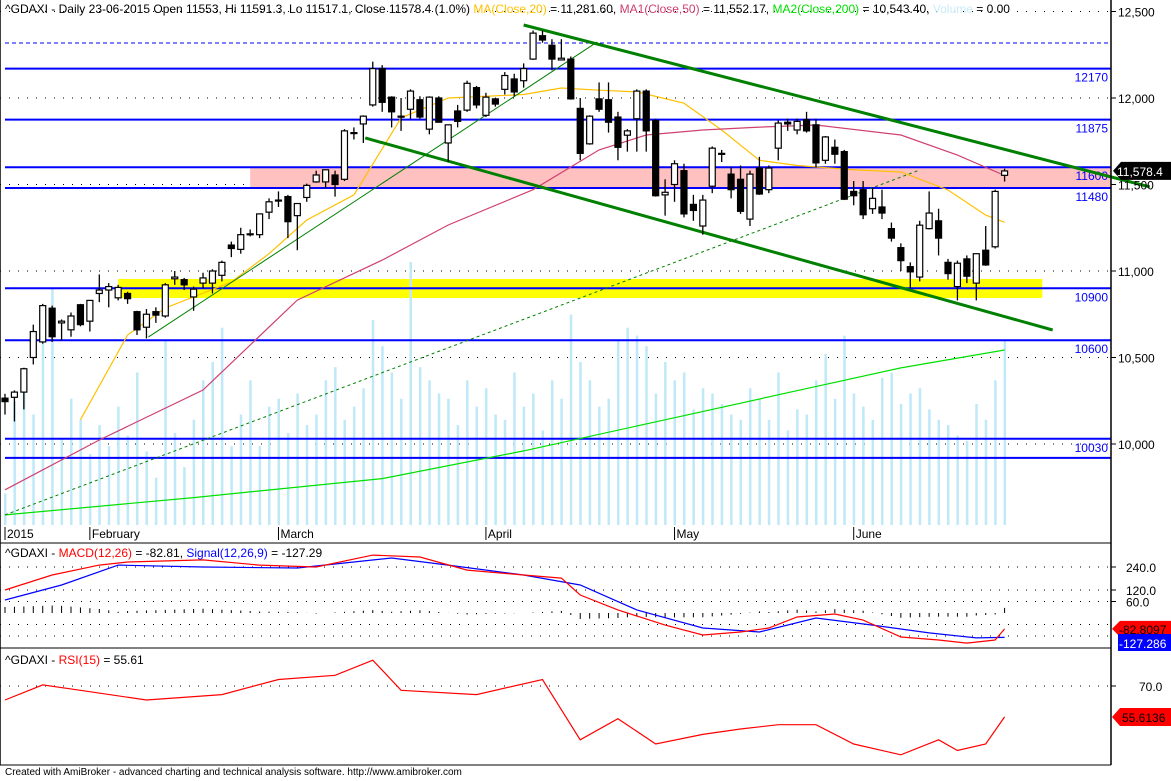  Describe the element at coordinates (505, 707) in the screenshot. I see `rsi-line` at that location.